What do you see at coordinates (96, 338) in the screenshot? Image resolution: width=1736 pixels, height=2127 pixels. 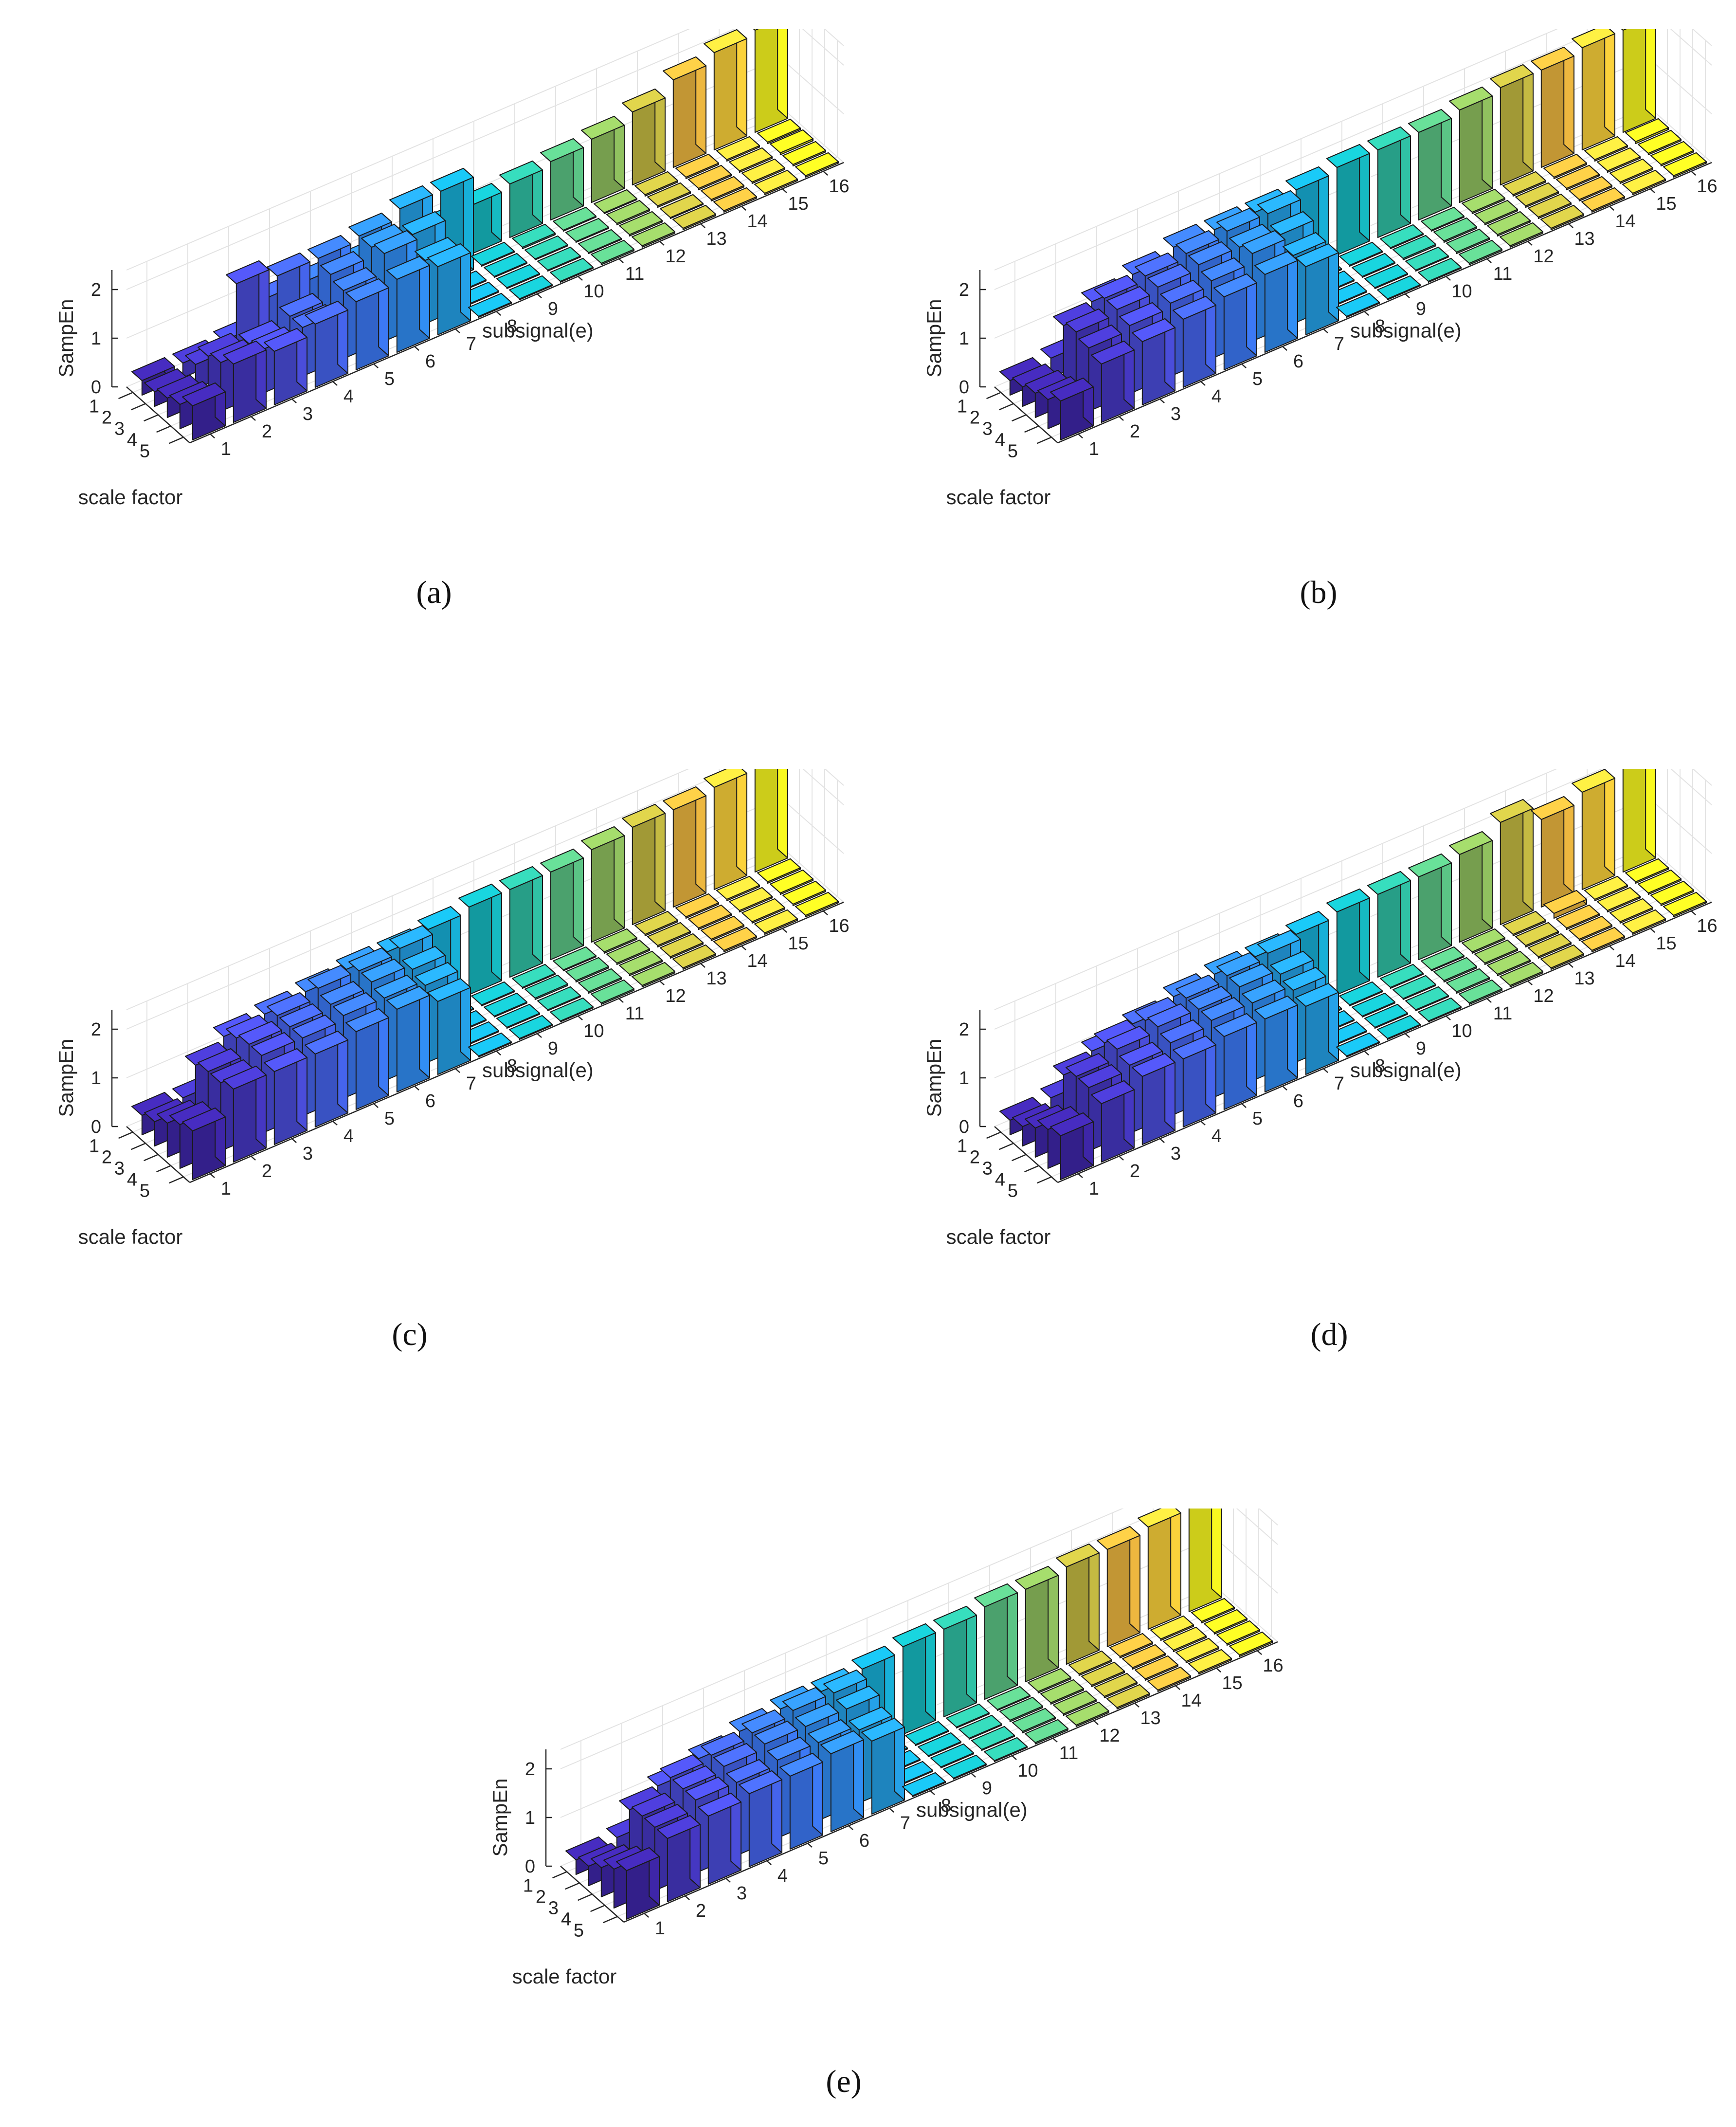 I see `z-tick-label: 1` at bounding box center [96, 338].